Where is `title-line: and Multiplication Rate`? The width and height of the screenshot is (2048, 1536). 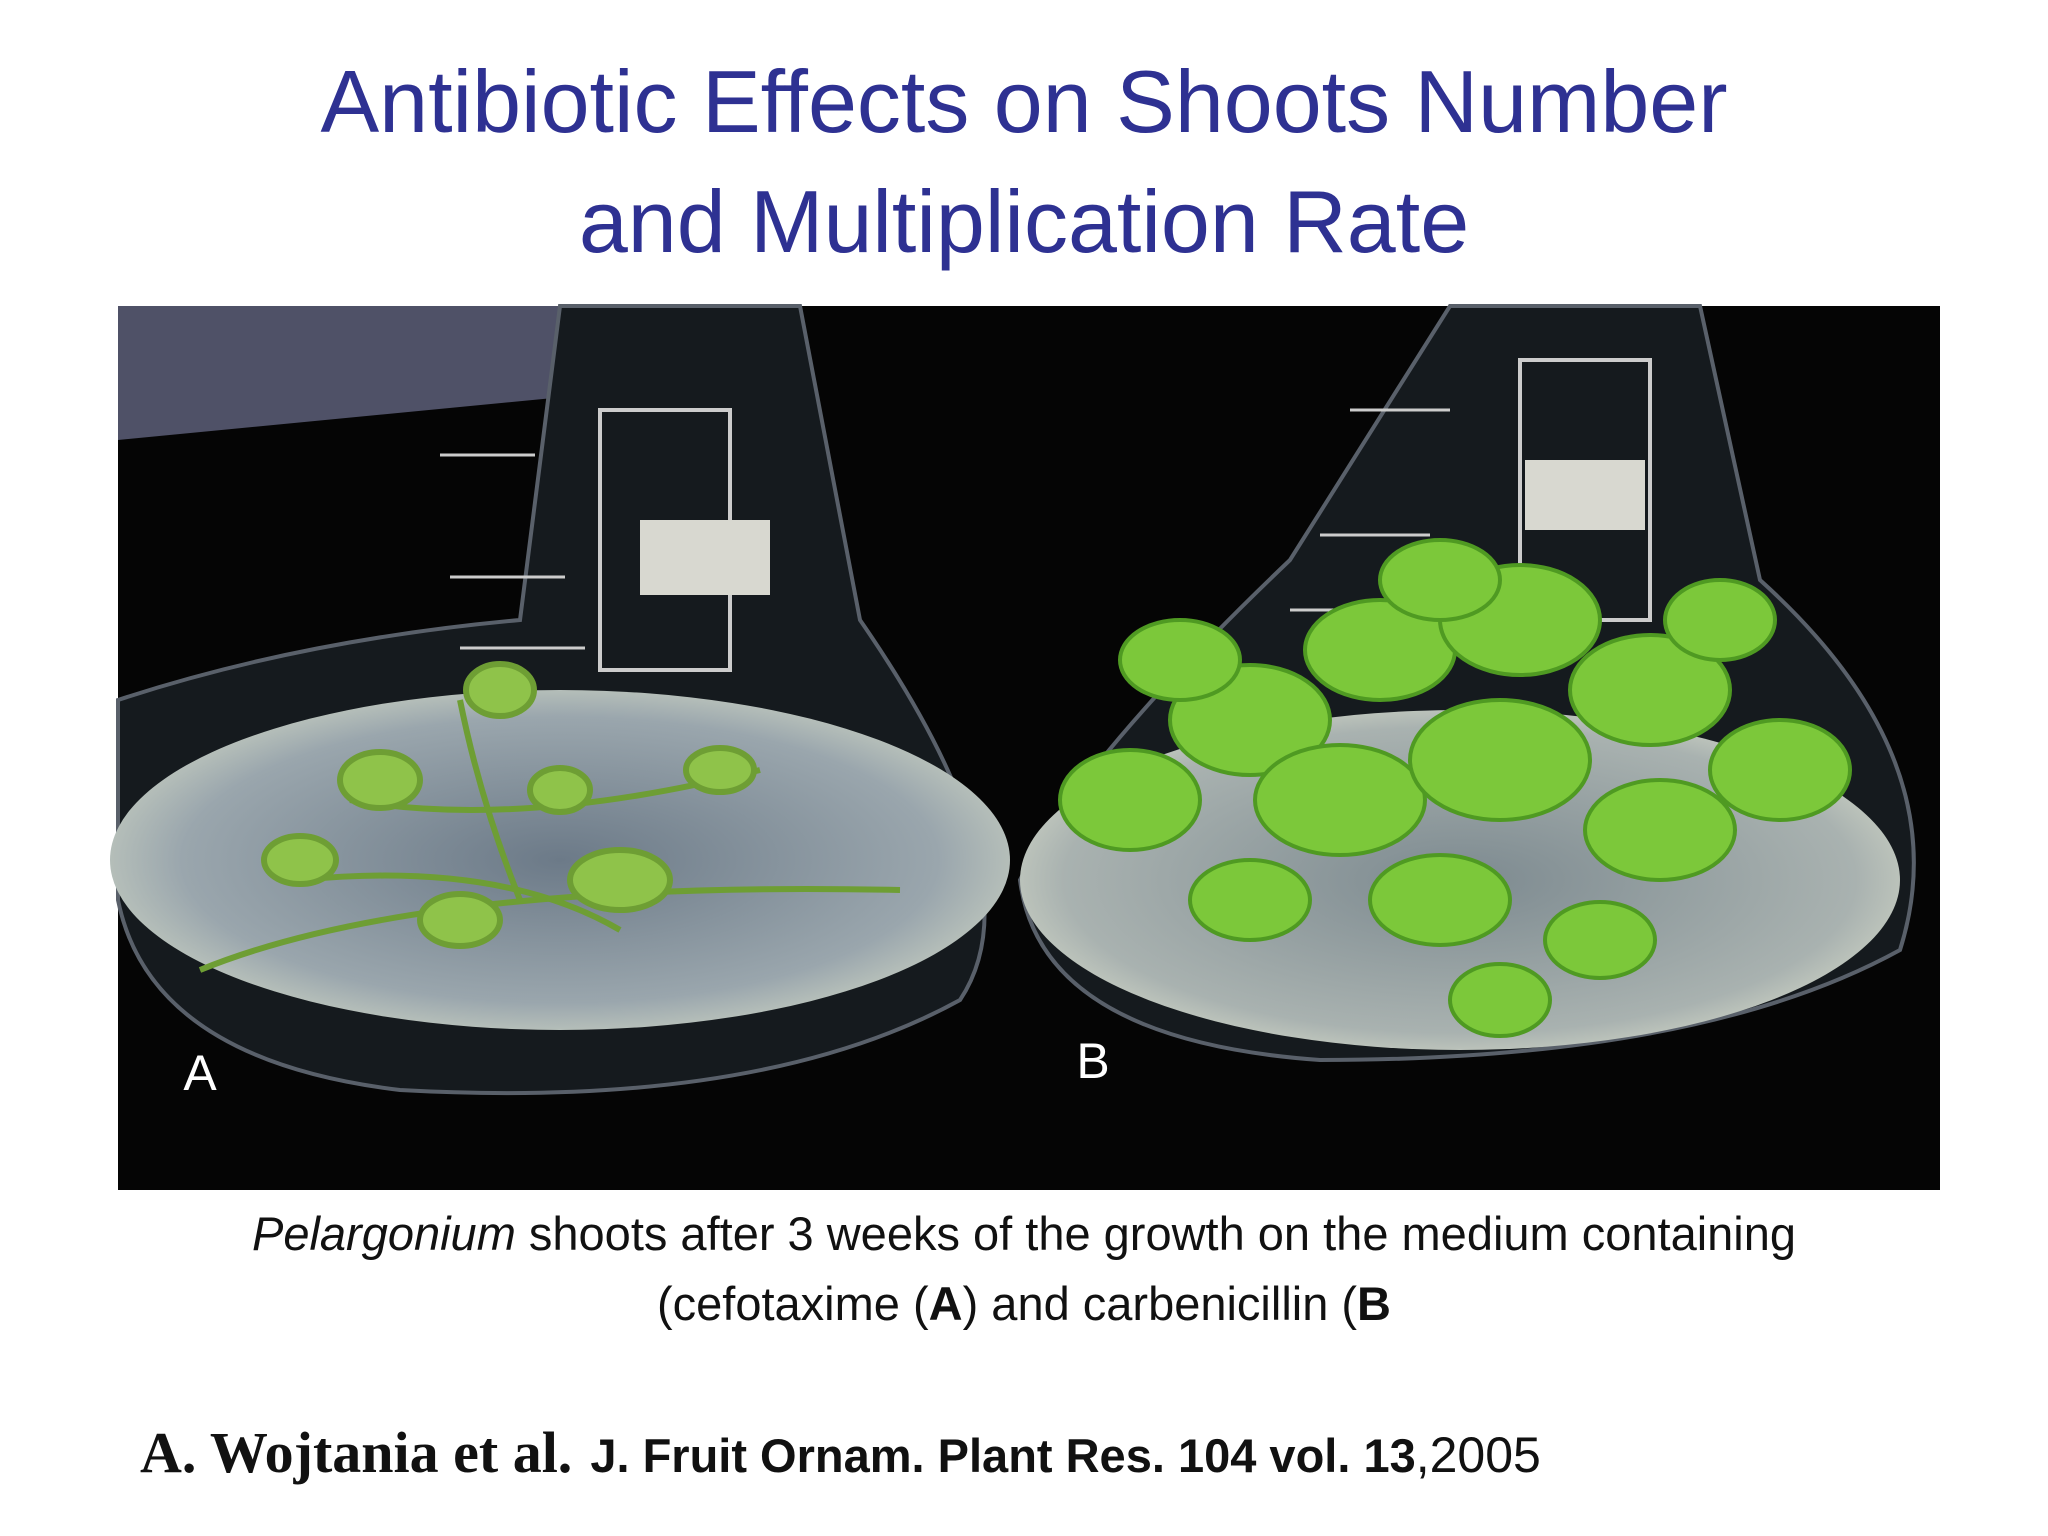
title-line: and Multiplication Rate is located at coordinates (1024, 221).